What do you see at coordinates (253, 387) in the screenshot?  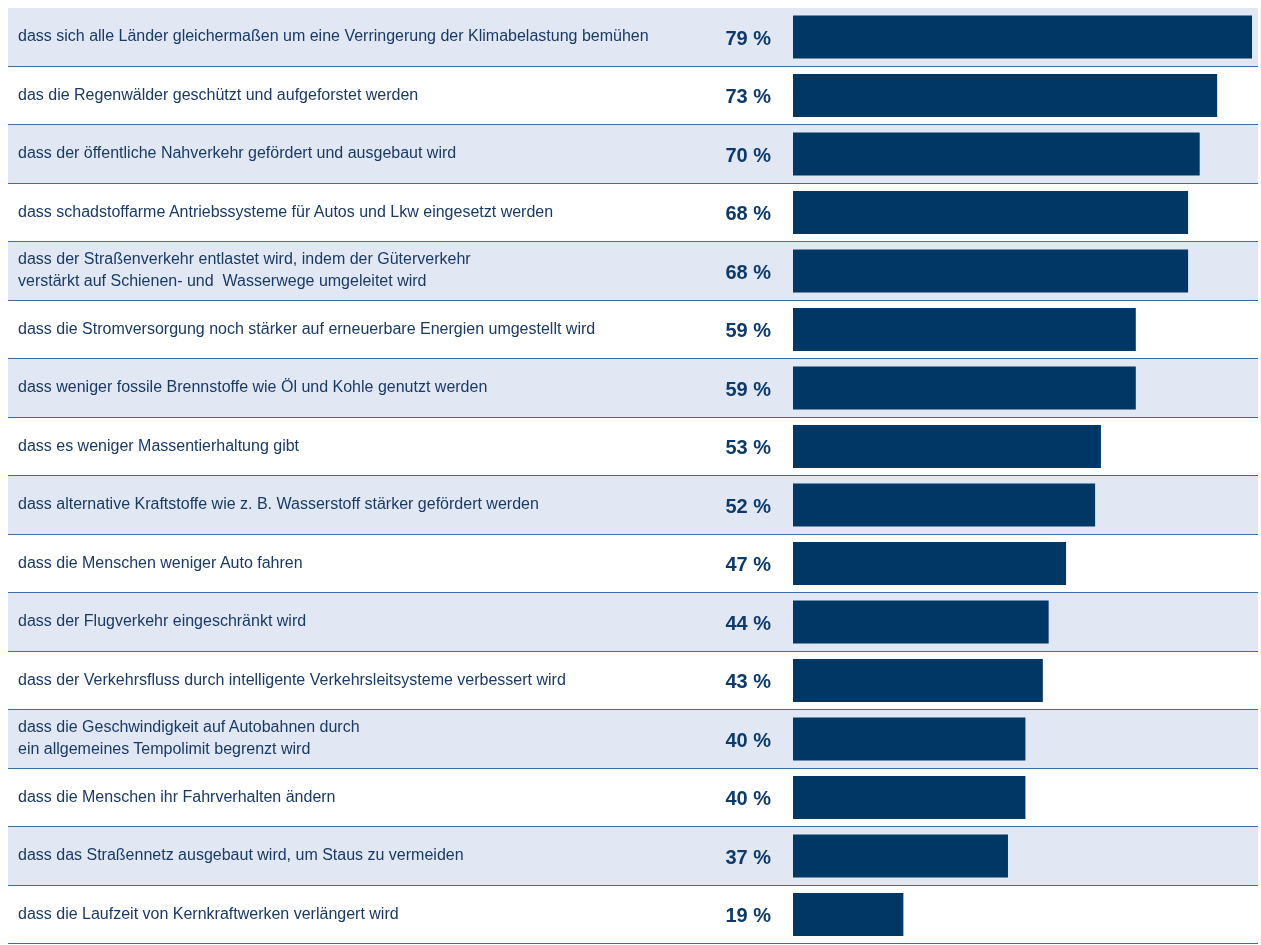 I see `y-tick-label: dass weniger fossile Brennstoffe wie Öl und Kohle genutzt werden` at bounding box center [253, 387].